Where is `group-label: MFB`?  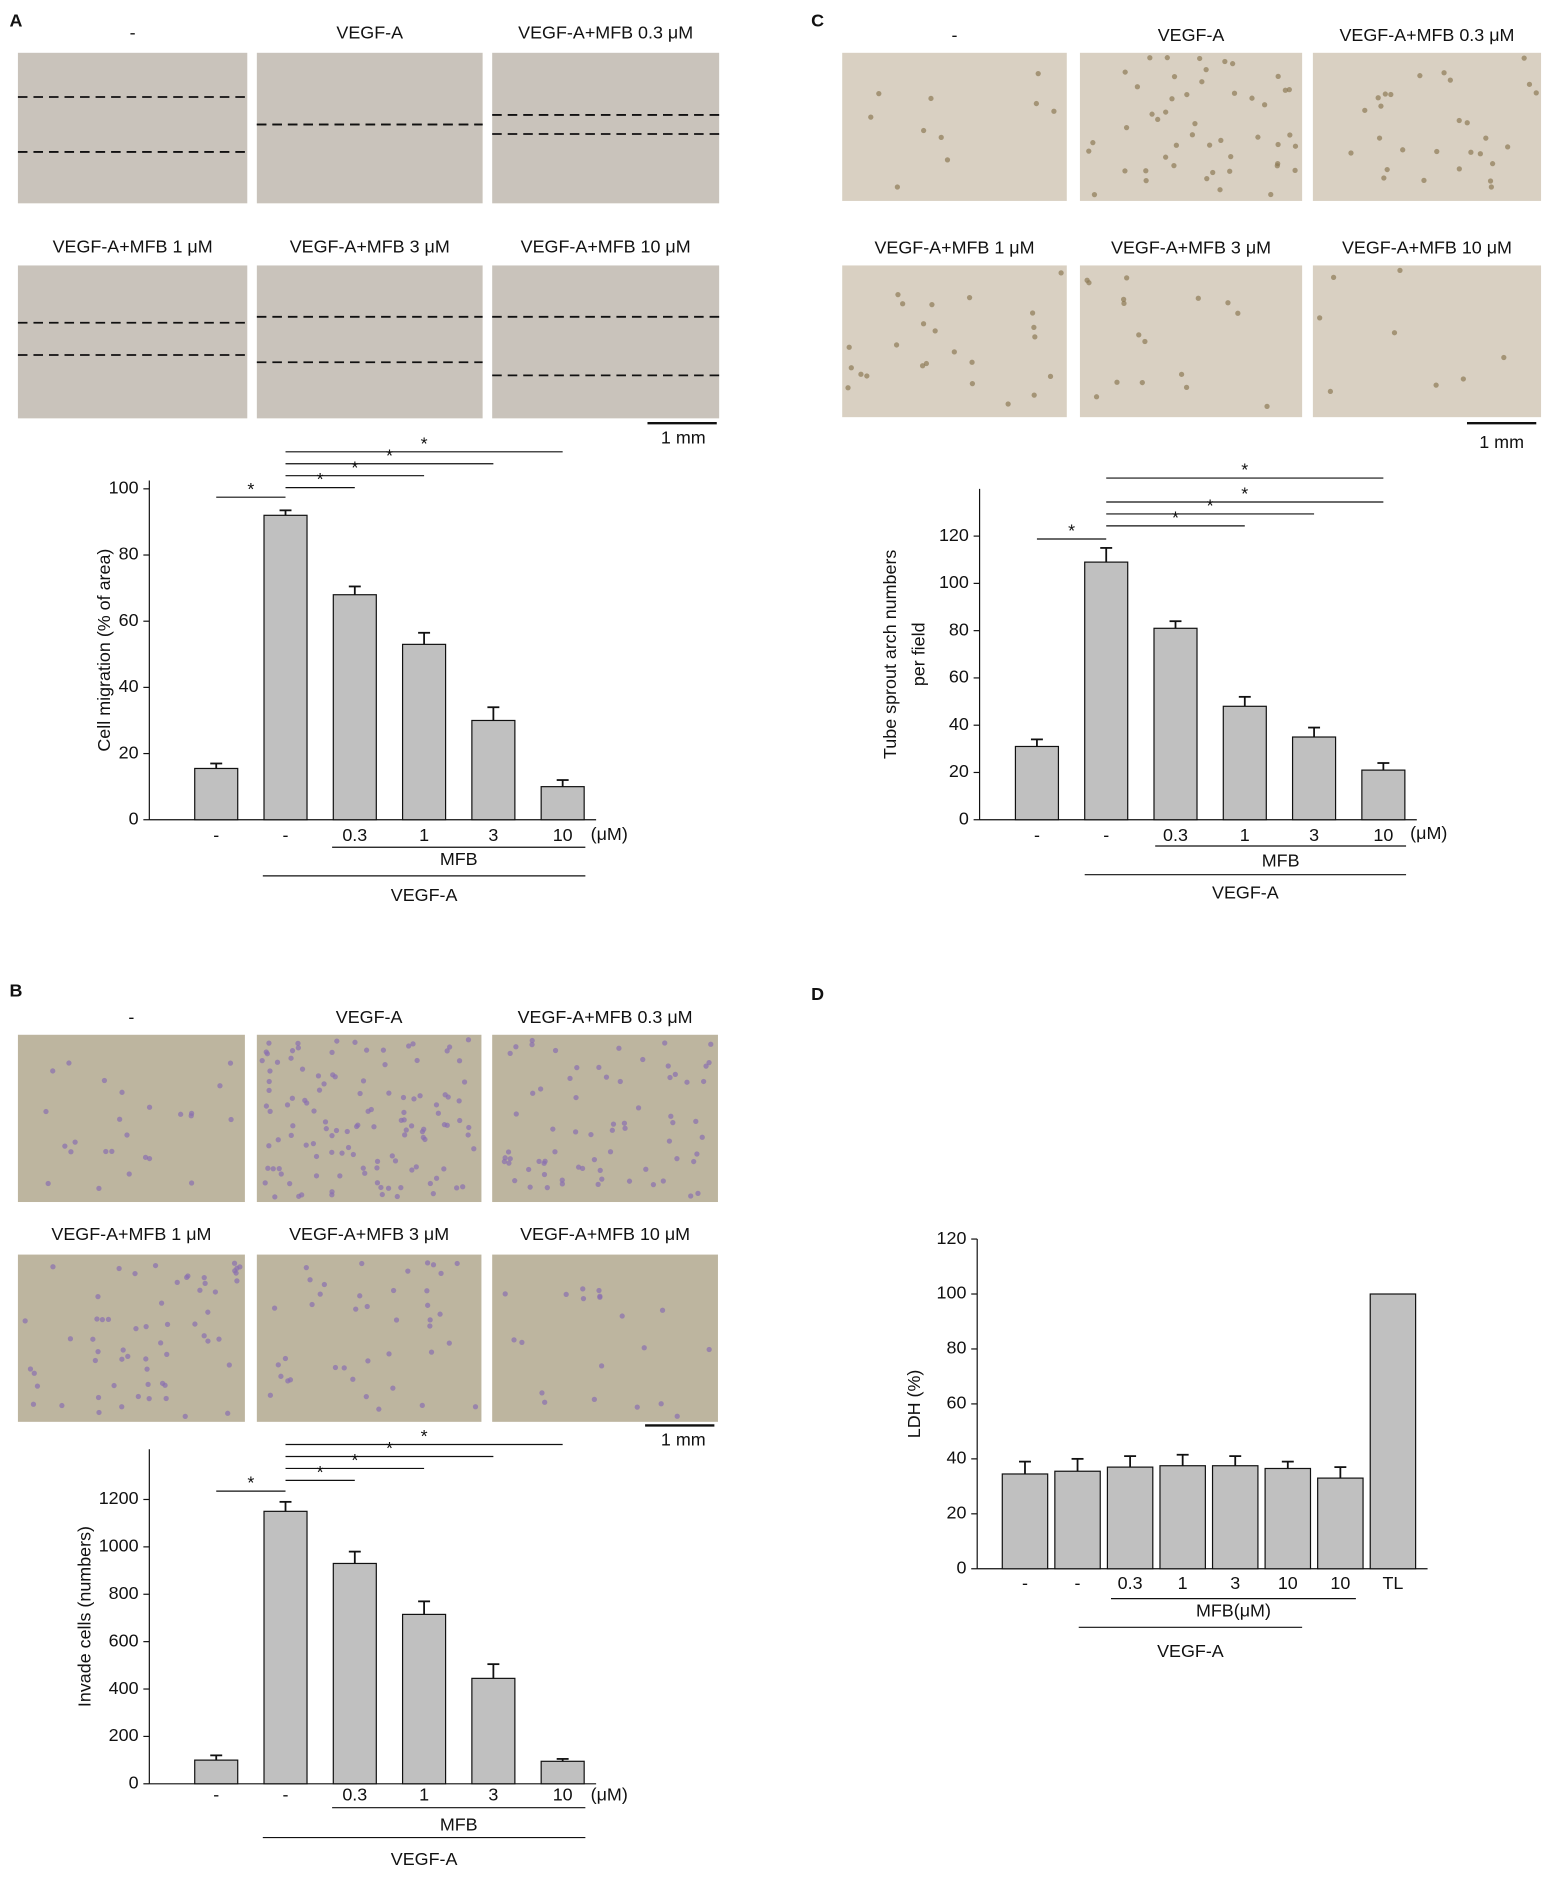 group-label: MFB is located at coordinates (459, 859).